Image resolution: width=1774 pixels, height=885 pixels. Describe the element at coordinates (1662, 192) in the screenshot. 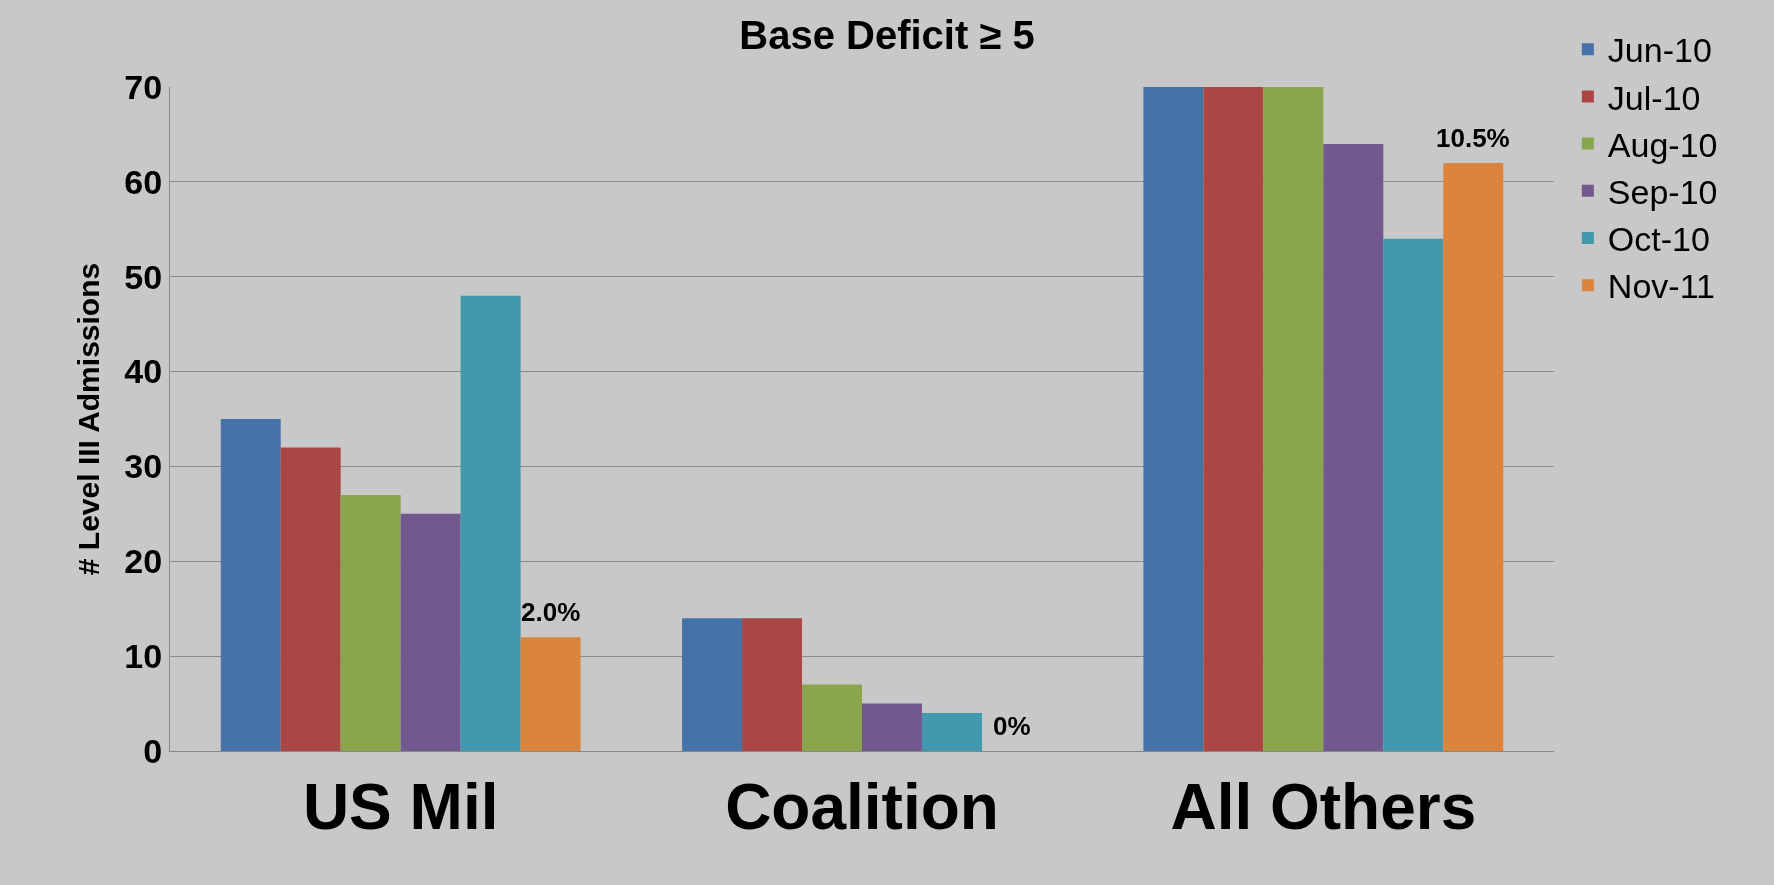

I see `legend-label: Sep-10` at that location.